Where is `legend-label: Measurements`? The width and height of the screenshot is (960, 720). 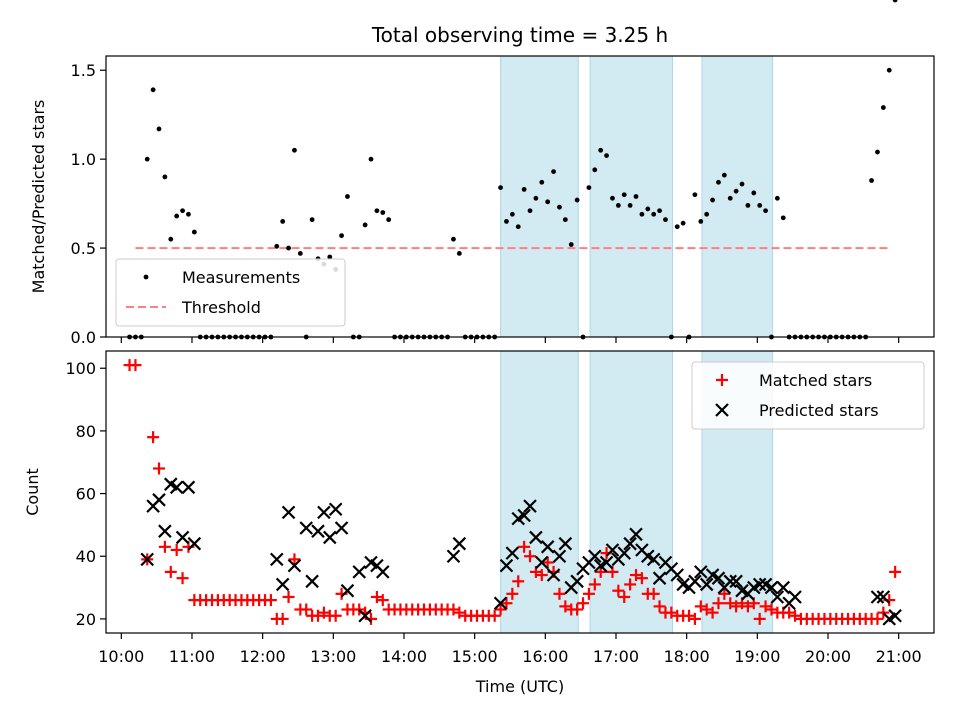
legend-label: Measurements is located at coordinates (241, 277).